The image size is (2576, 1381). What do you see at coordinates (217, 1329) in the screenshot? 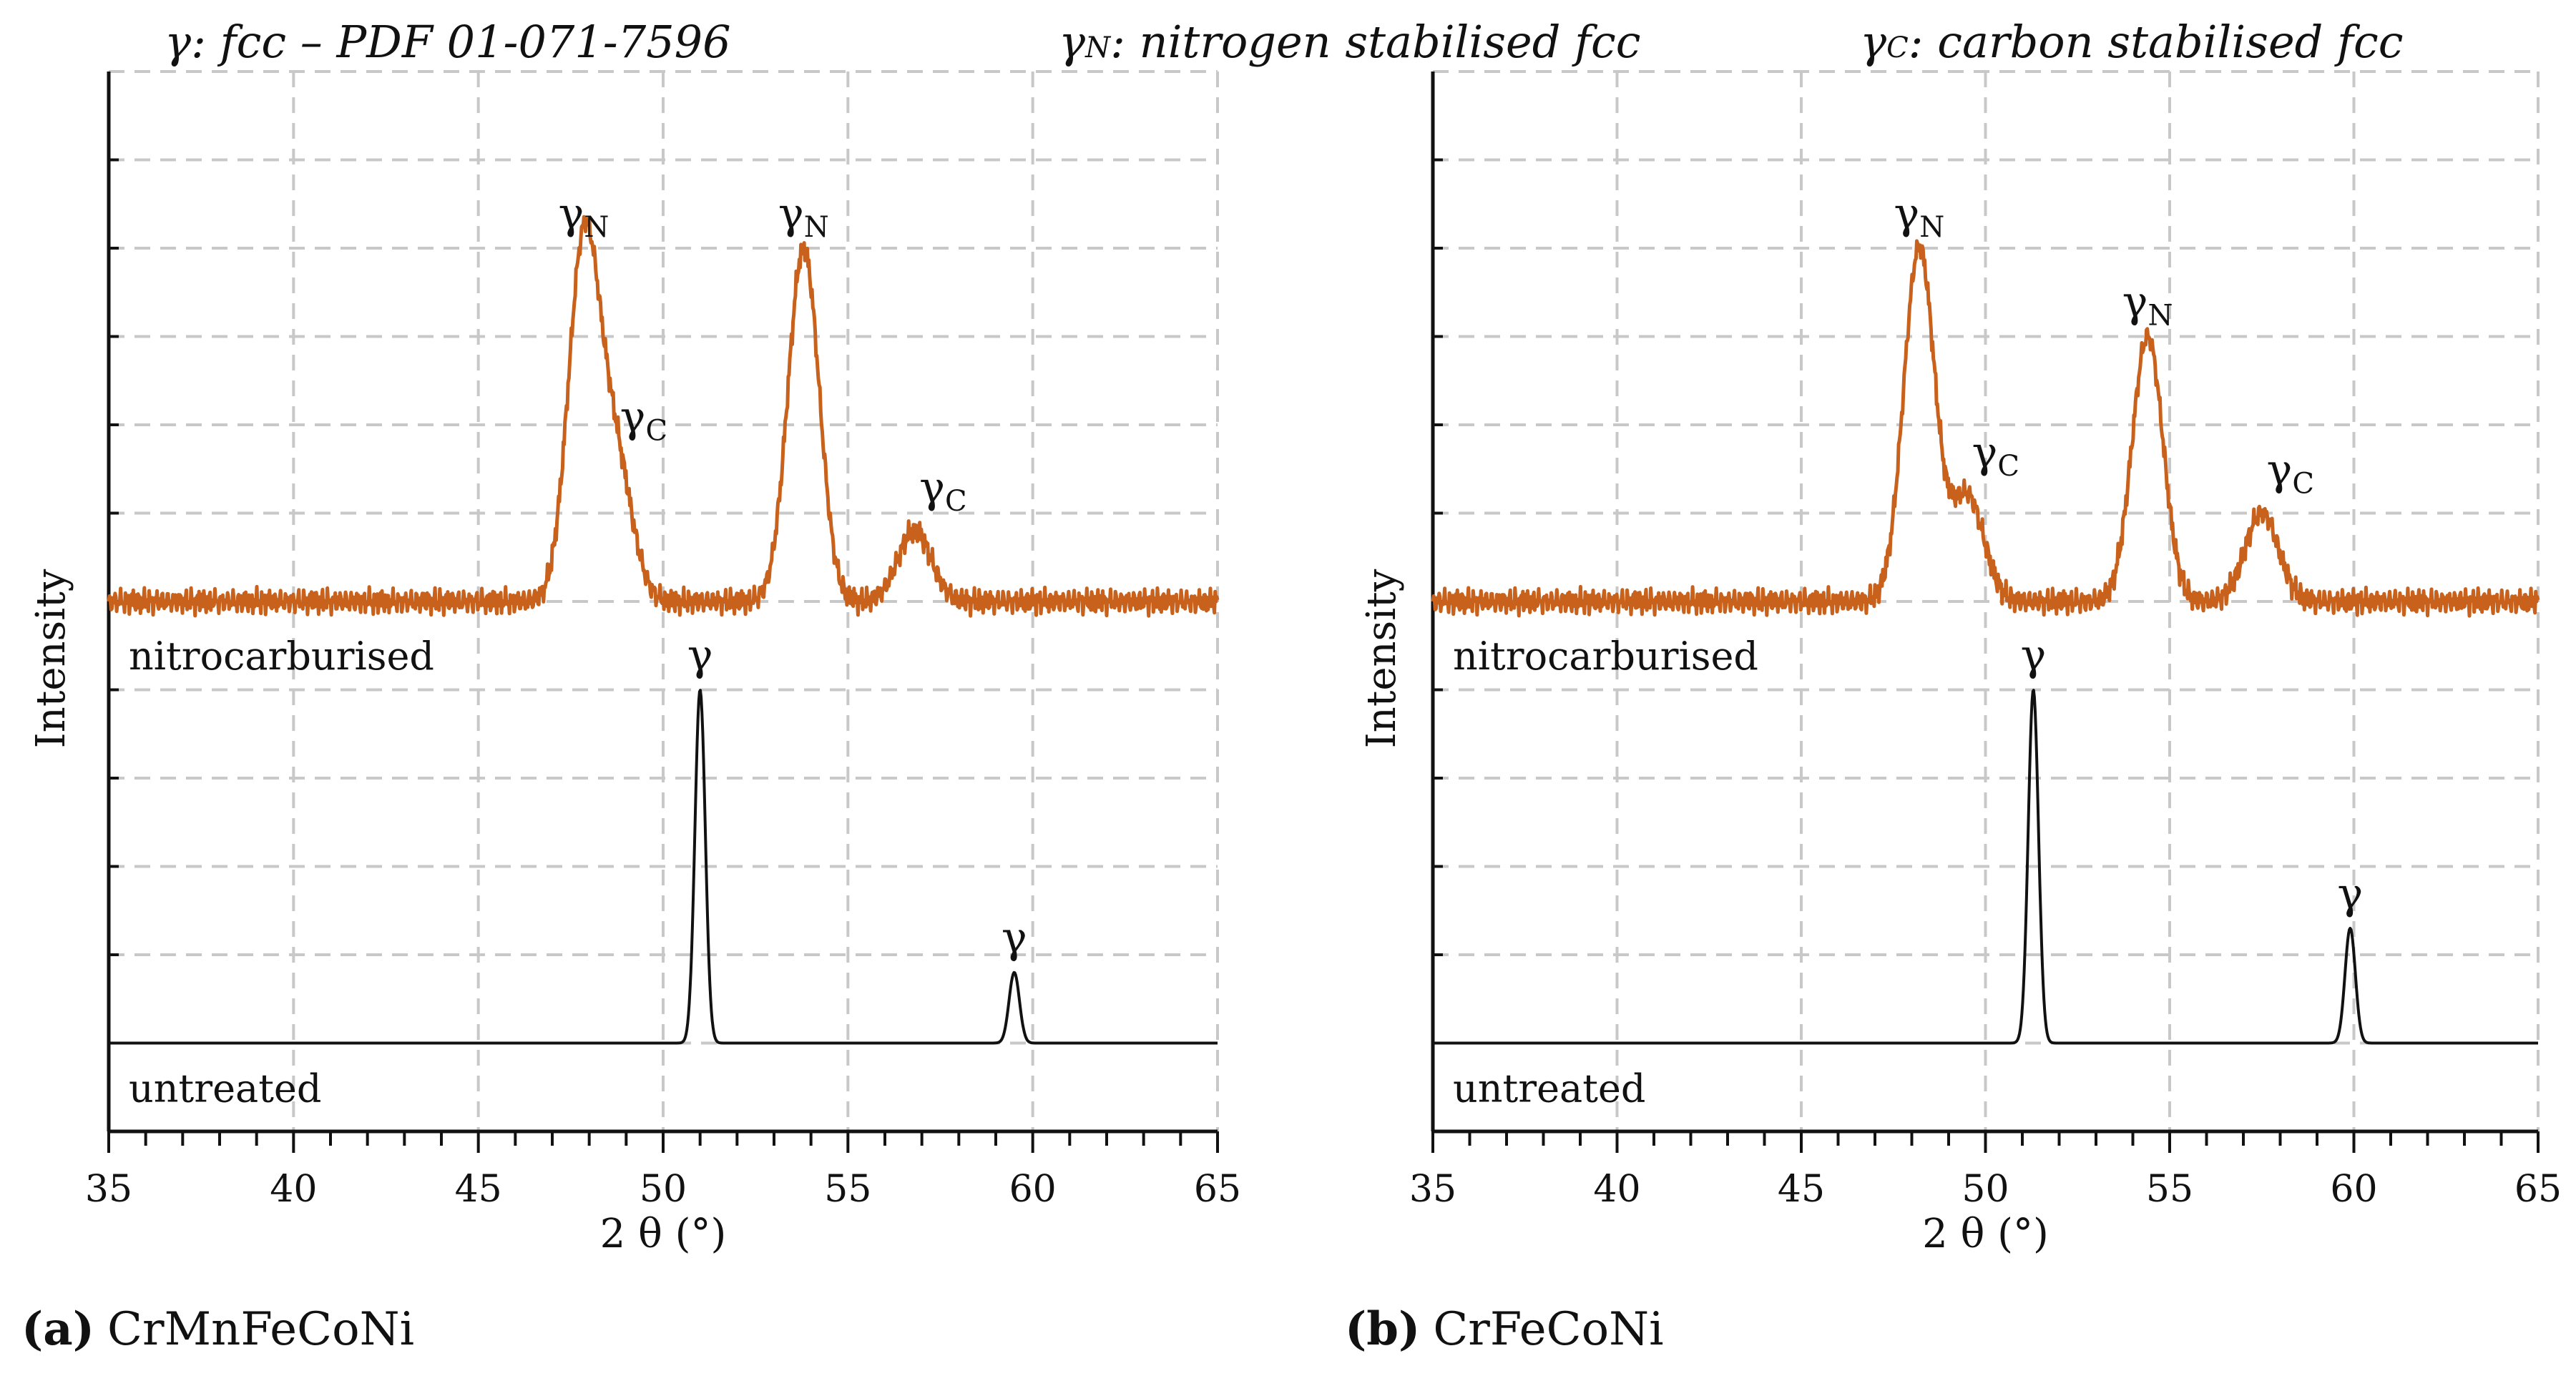
I see `panel-caption: (a) CrMnFeCoNi` at bounding box center [217, 1329].